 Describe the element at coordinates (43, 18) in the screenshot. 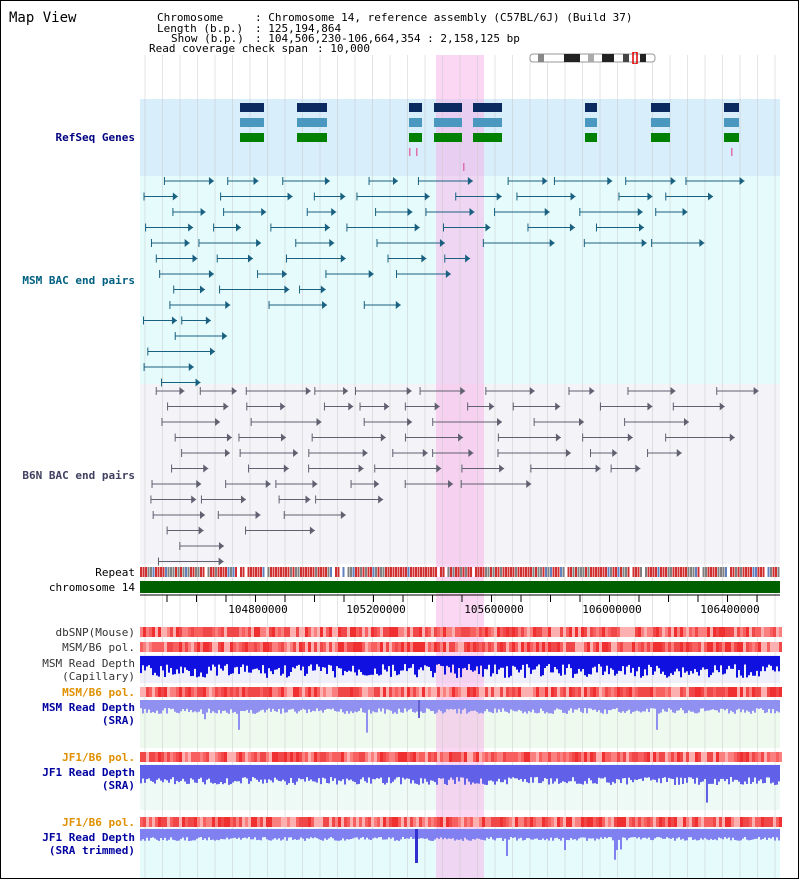

I see `page-title: Map View` at that location.